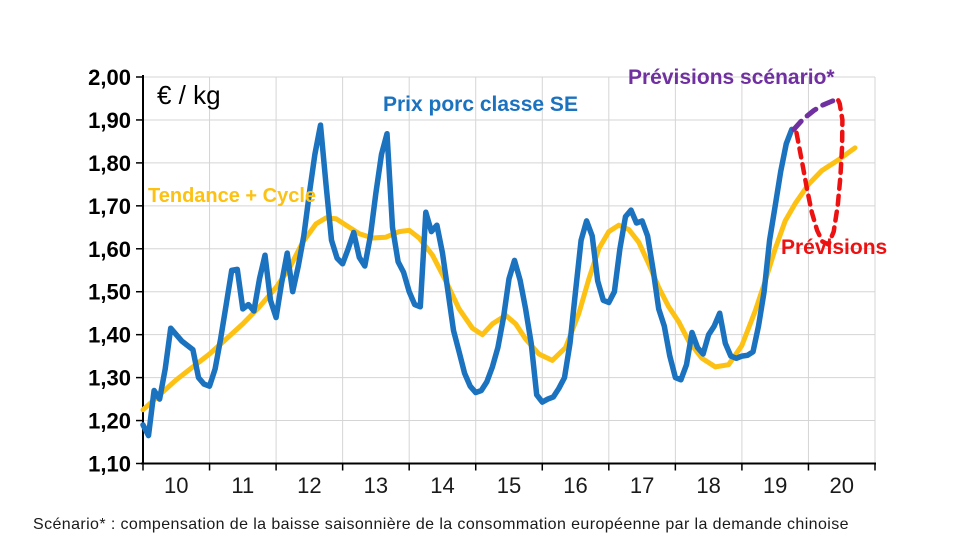  Describe the element at coordinates (109, 464) in the screenshot. I see `y-axis-label: 1,10` at that location.